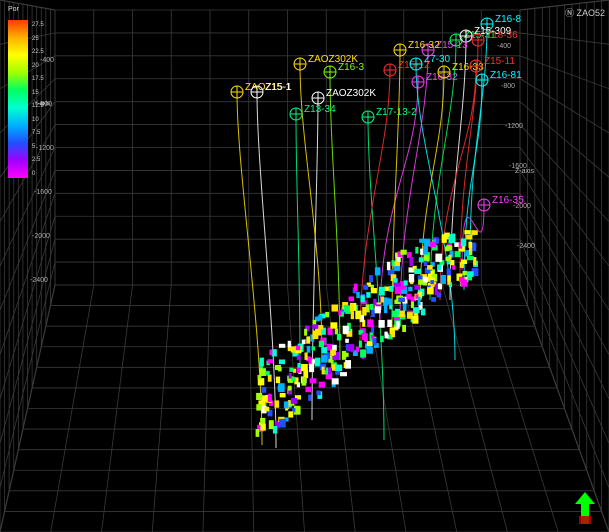 Image resolution: width=609 pixels, height=532 pixels. What do you see at coordinates (414, 65) in the screenshot?
I see `well-label: Z15-12` at bounding box center [414, 65].